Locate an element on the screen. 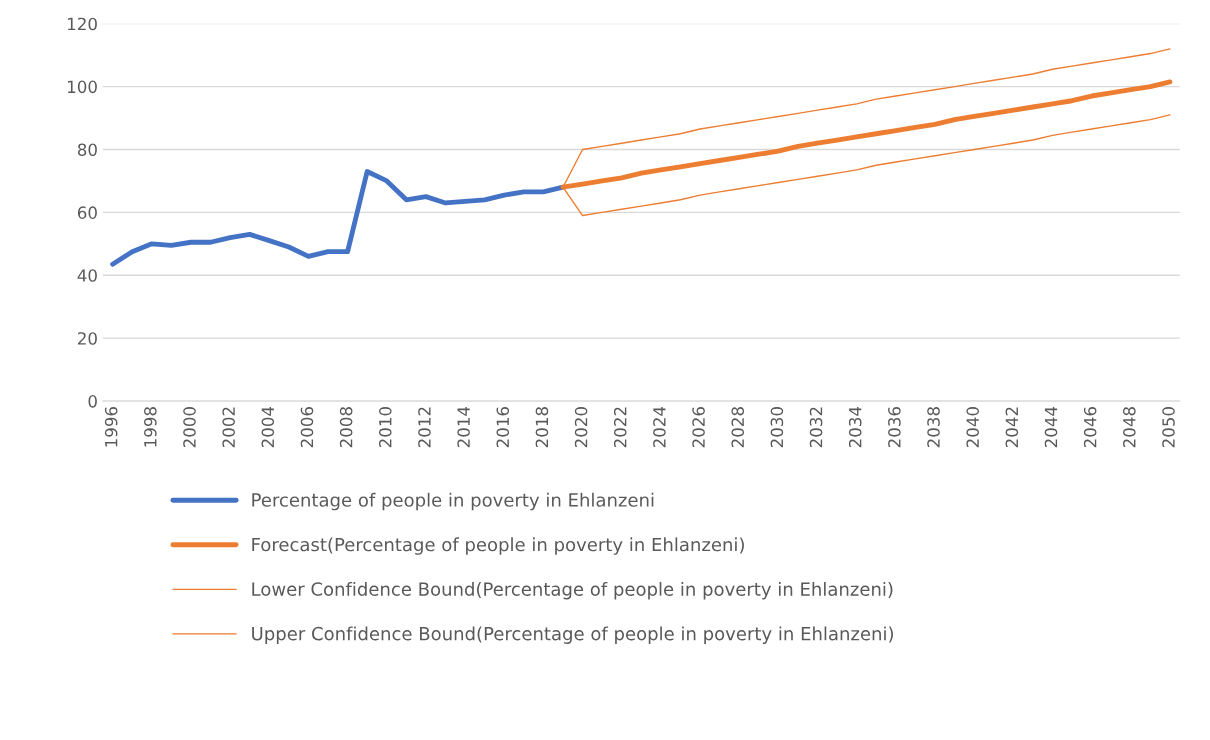  x-tick-label: 2036 is located at coordinates (894, 427).